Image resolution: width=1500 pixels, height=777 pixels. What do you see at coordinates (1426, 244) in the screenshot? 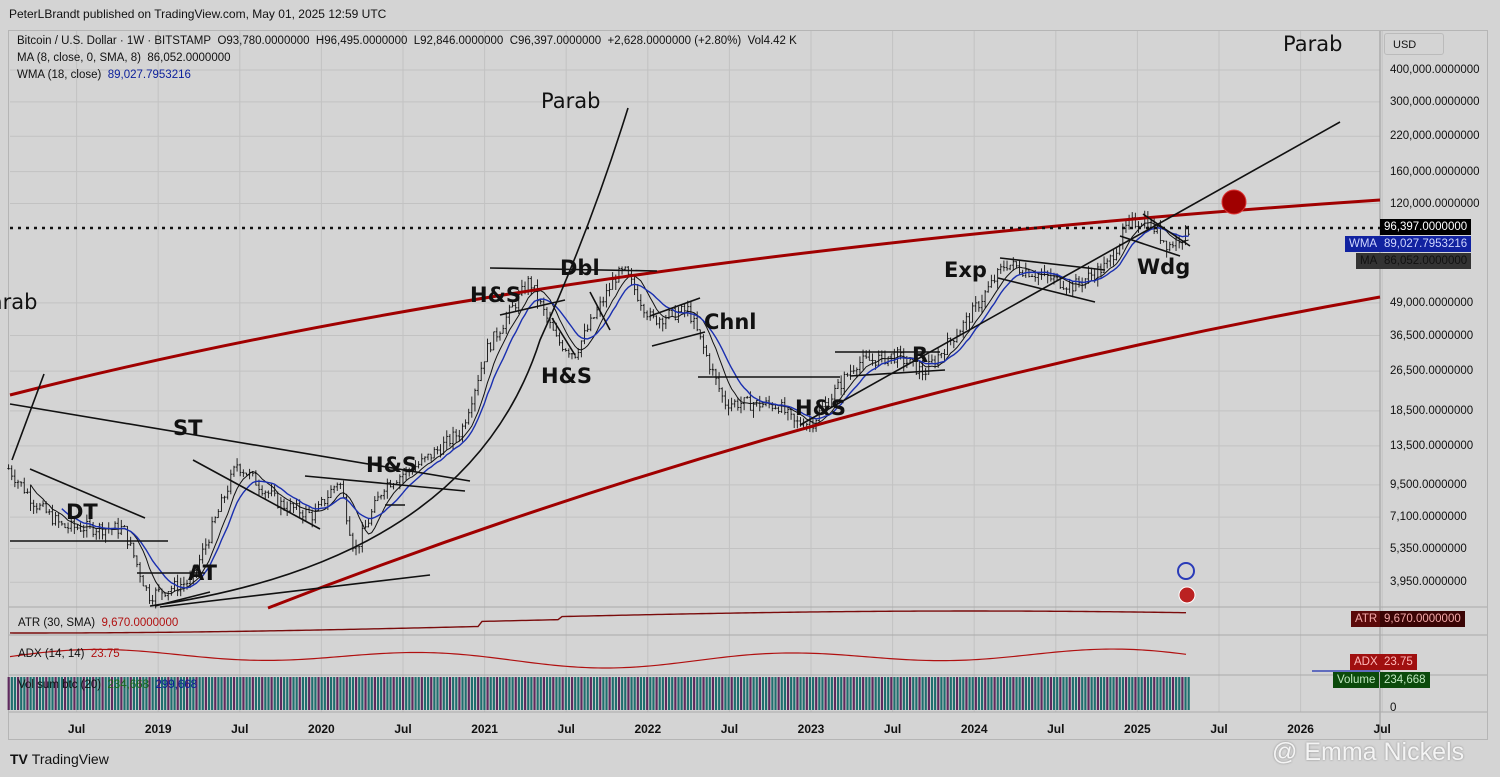
I see `wma-price-tag: 89,027.7953216` at bounding box center [1426, 244].